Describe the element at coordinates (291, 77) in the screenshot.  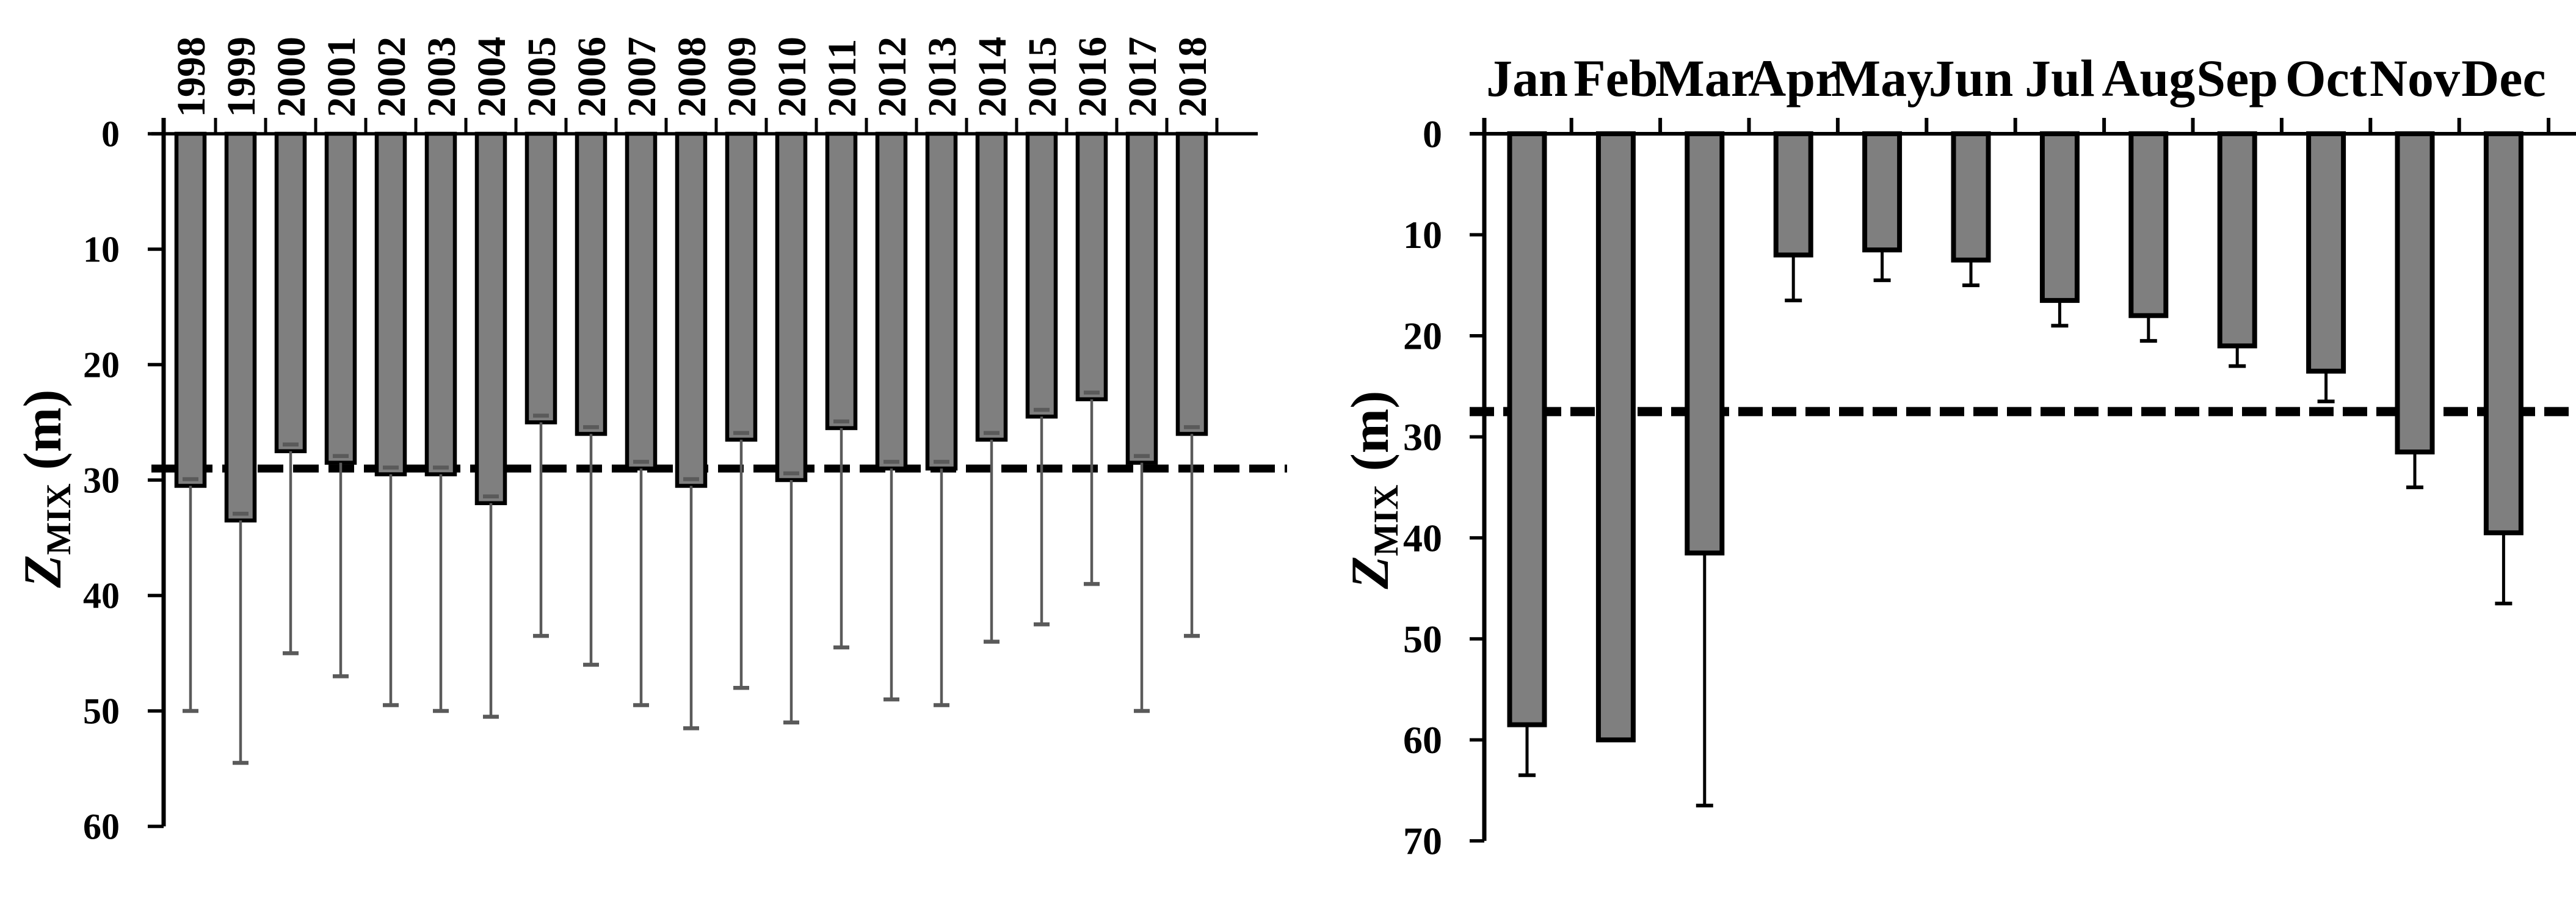
I see `annual-category-label-2000: 2000` at that location.